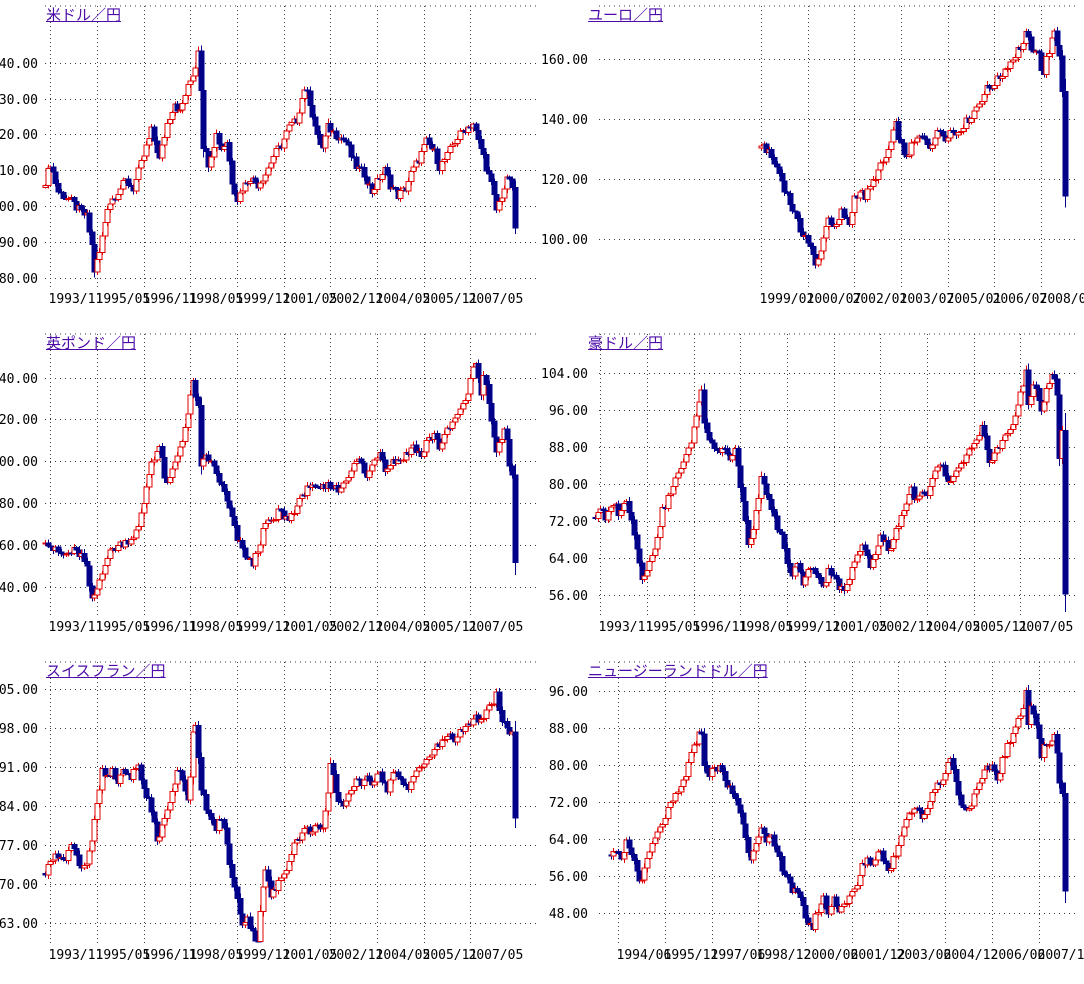 The image size is (1084, 984). I want to click on x-tick-label: 2007/05, so click(496, 299).